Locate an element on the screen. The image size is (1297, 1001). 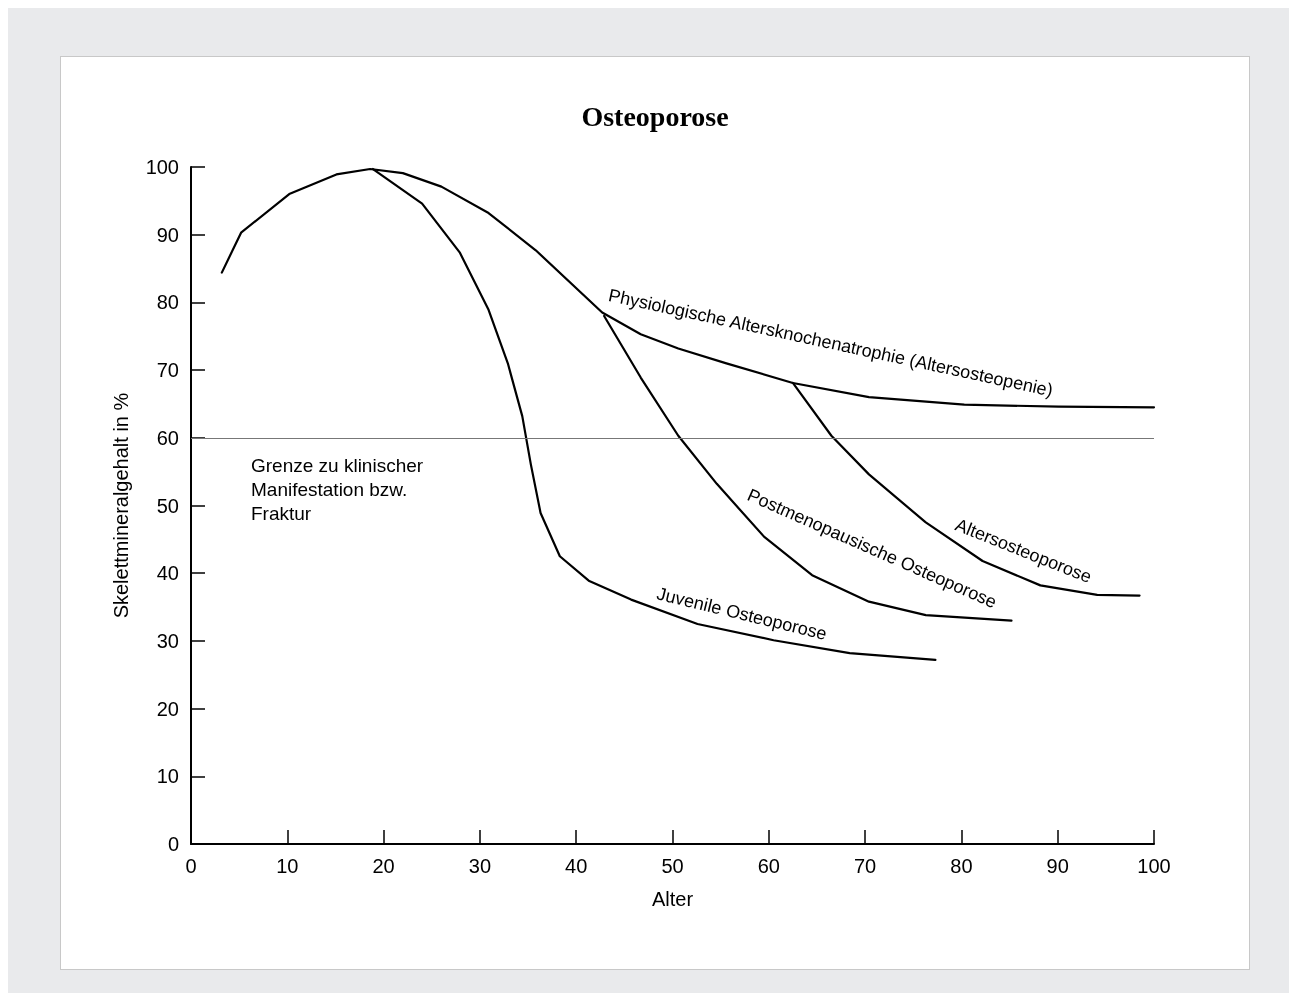
chart-title: Osteoporose is located at coordinates (655, 116).